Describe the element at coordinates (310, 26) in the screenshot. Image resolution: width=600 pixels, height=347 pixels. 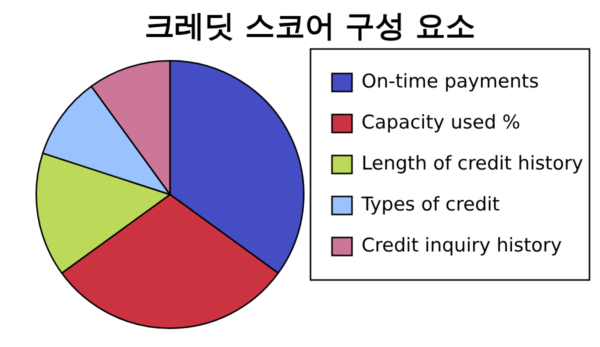
I see `chart-title: 크레딧 스코어 구성 요소` at that location.